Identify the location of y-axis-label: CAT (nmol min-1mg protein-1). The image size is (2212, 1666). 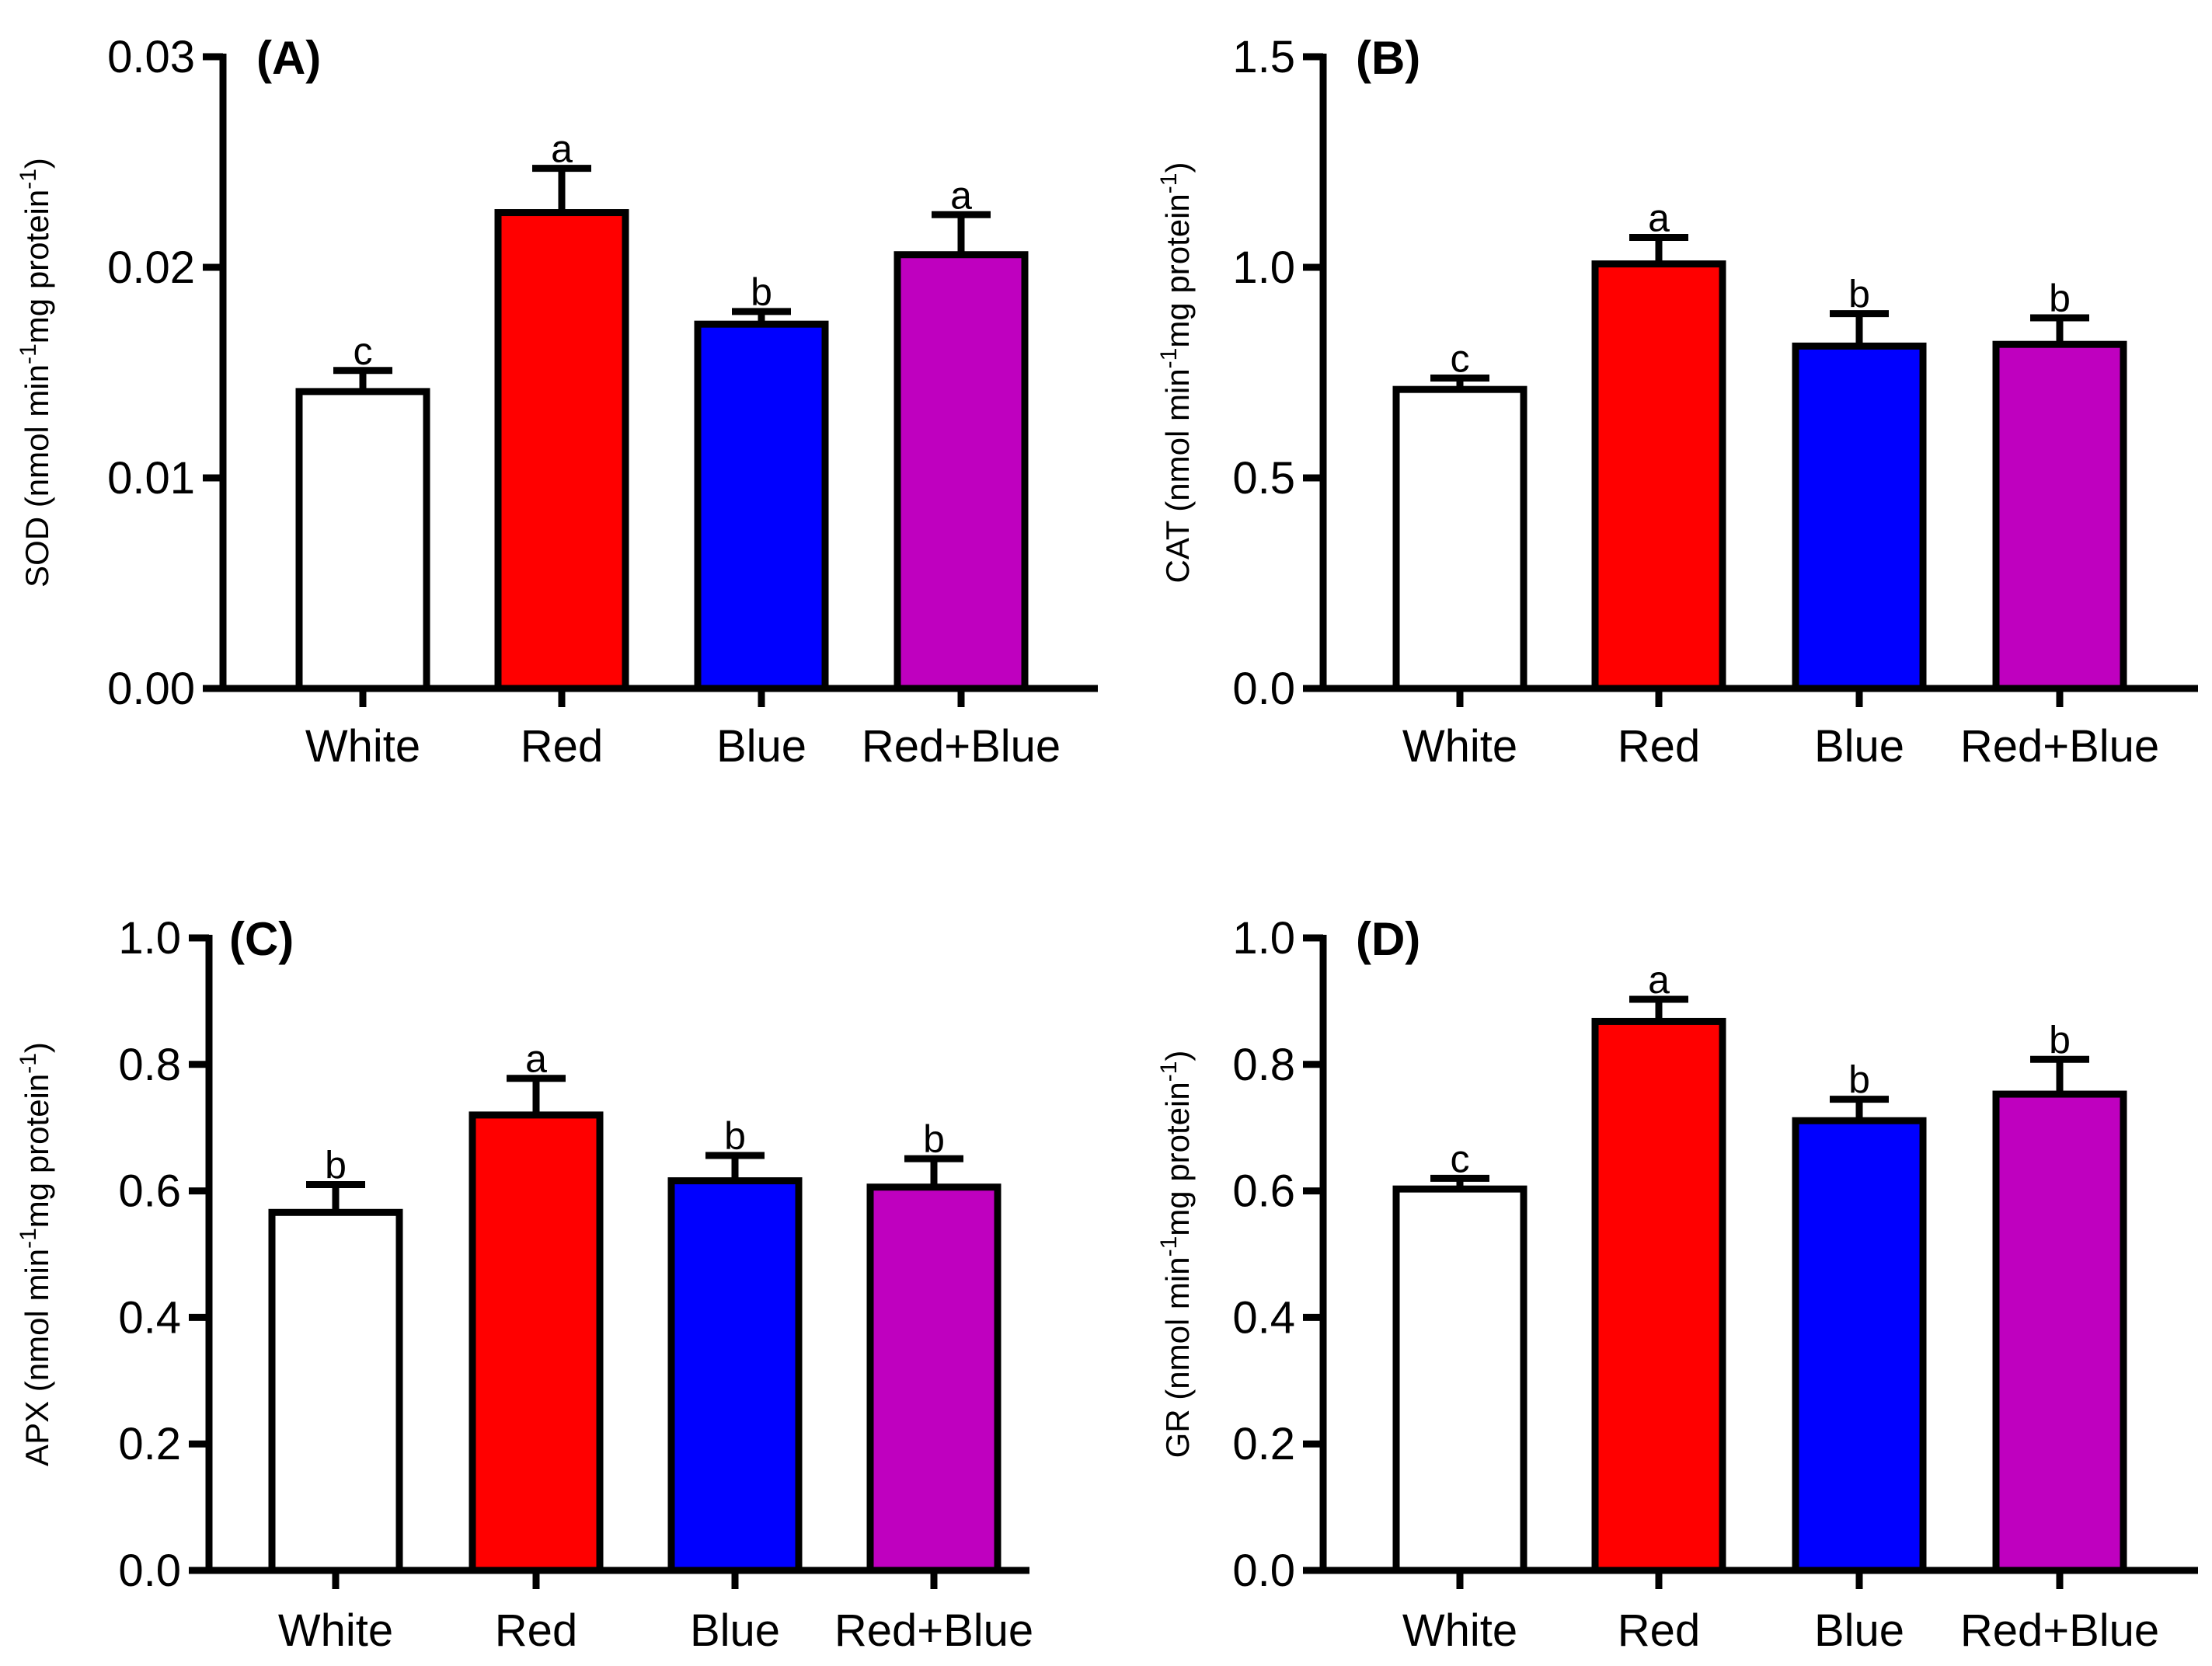
(1176, 373).